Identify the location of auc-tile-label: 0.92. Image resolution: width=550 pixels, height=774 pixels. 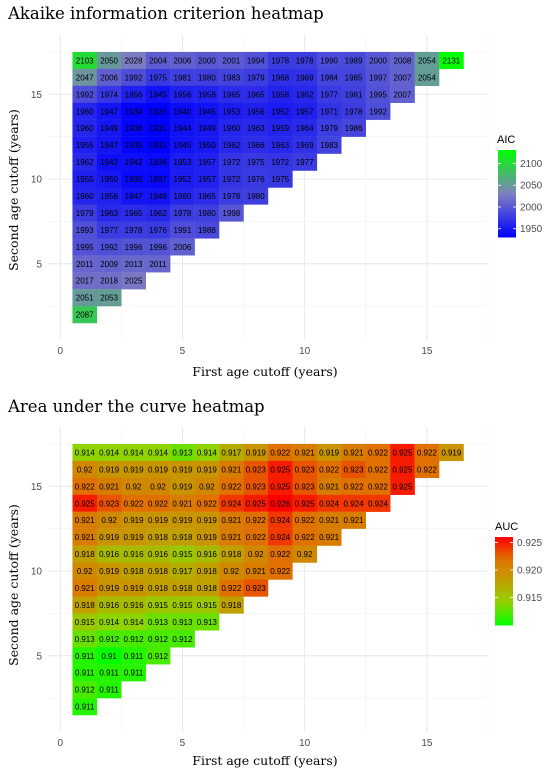
(232, 571).